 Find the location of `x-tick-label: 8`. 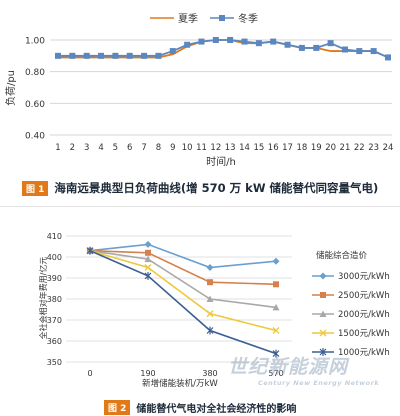

x-tick-label: 8 is located at coordinates (158, 148).